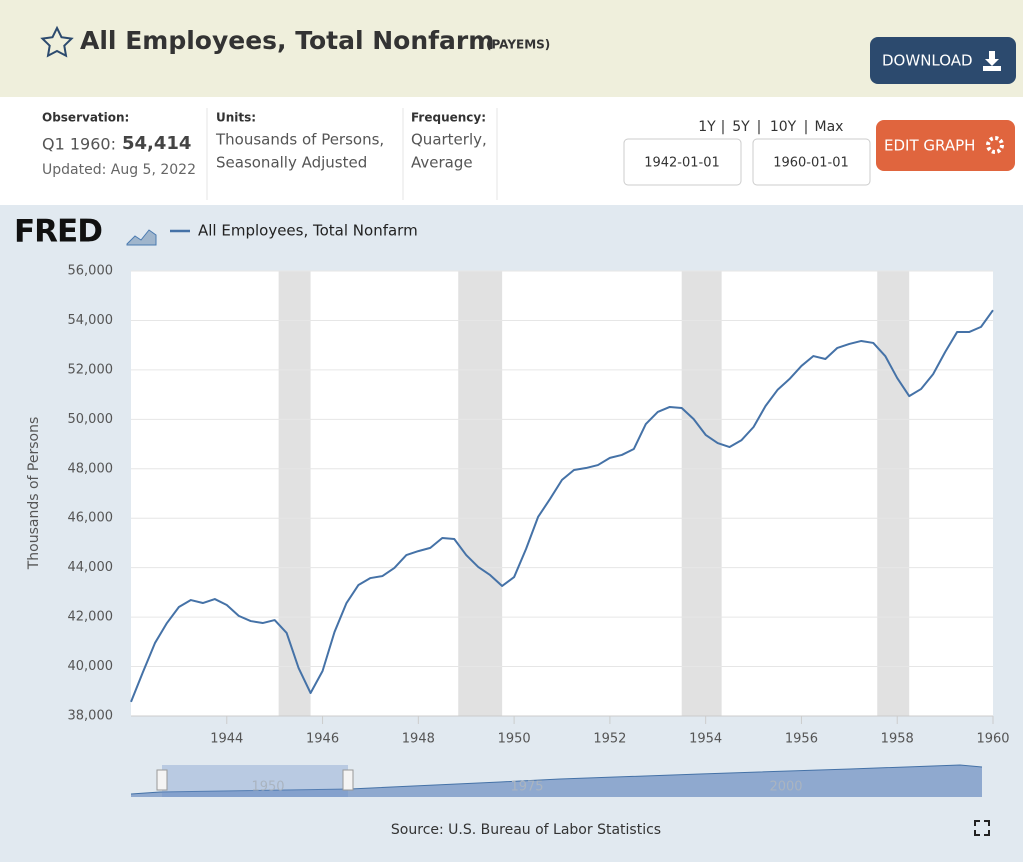  I want to click on end-date-input: 1960-01-01, so click(811, 162).